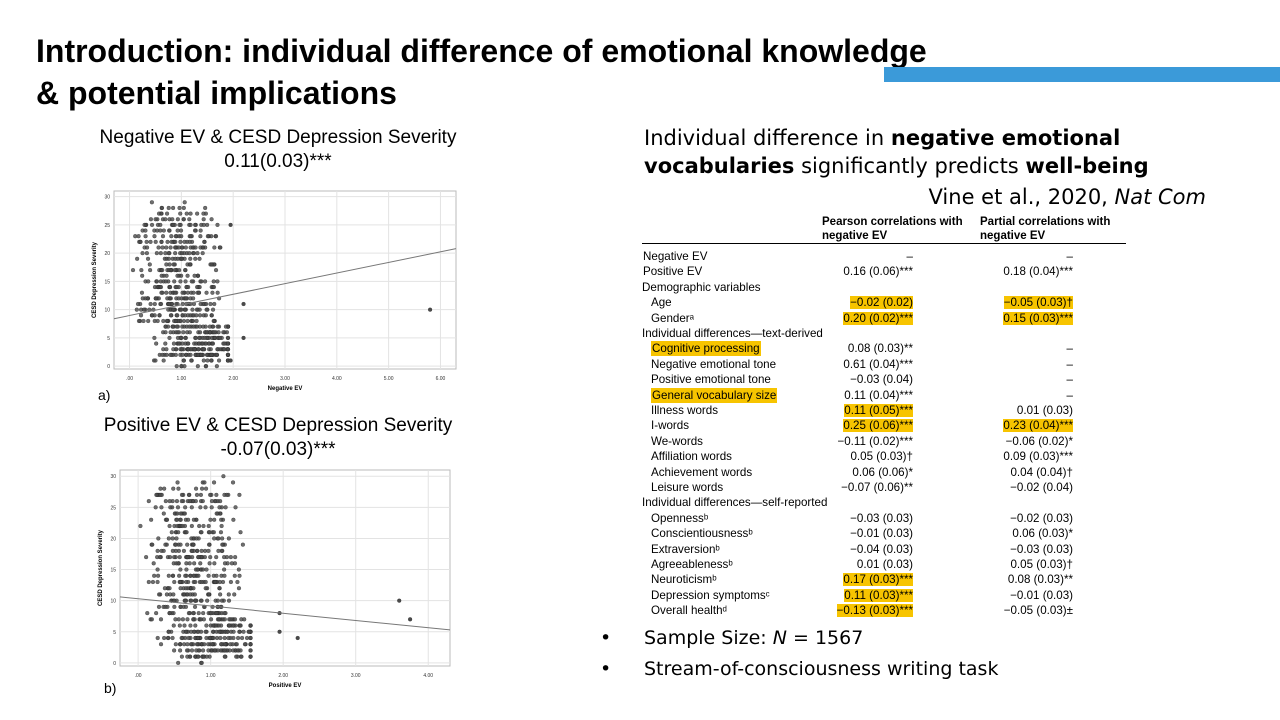  What do you see at coordinates (110, 688) in the screenshot?
I see `plot-b-panel-label: b)` at bounding box center [110, 688].